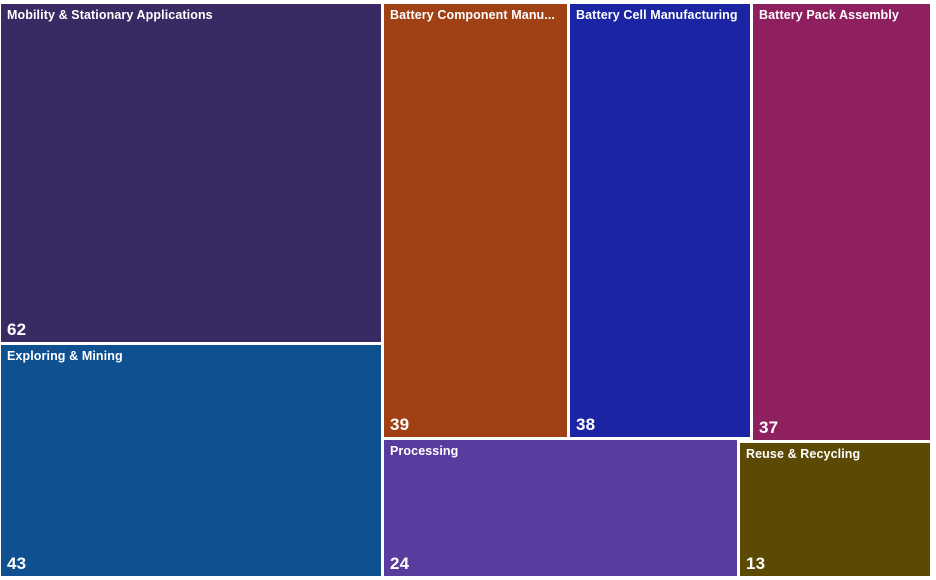 This screenshot has width=936, height=580. I want to click on tile-label: Exploring & Mining, so click(65, 356).